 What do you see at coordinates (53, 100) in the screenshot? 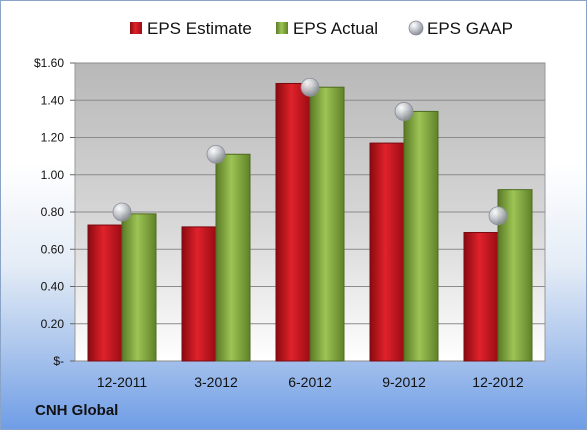
I see `y-tick-label: 1.40` at bounding box center [53, 100].